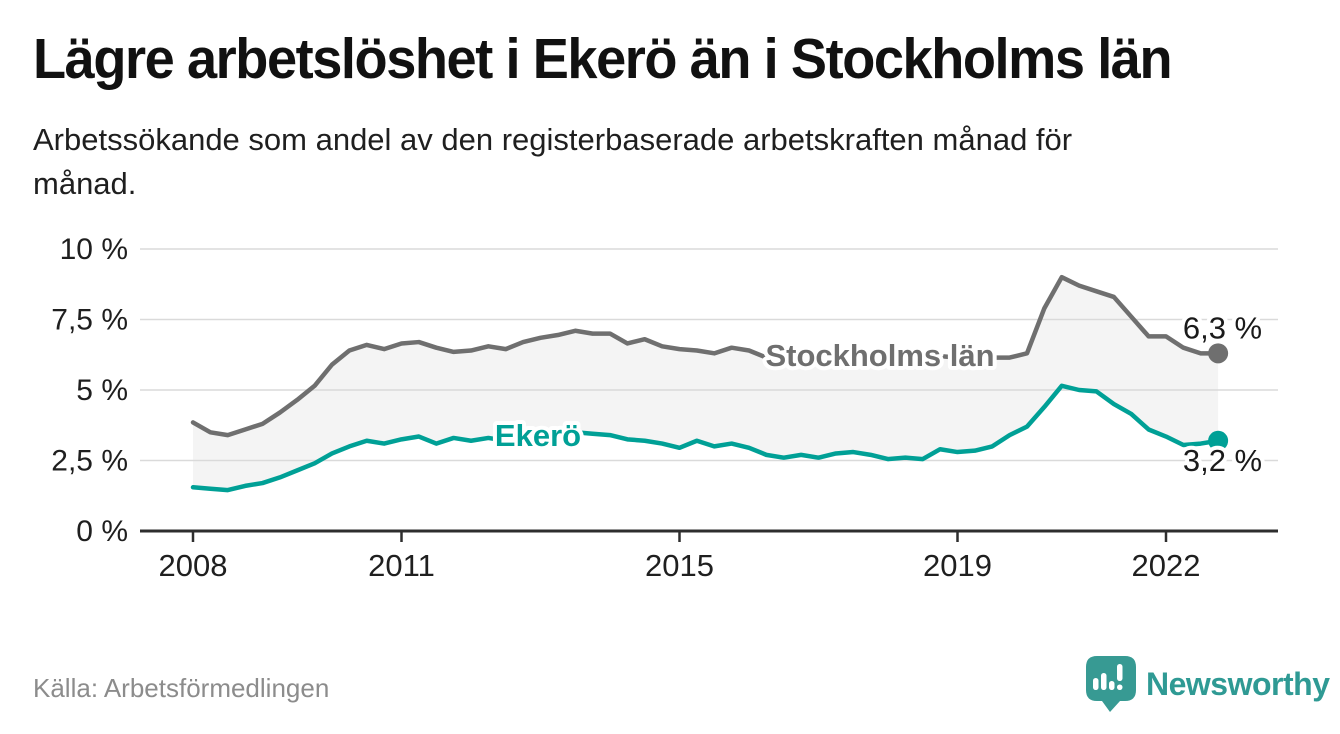 This screenshot has height=734, width=1340. I want to click on y-axis-tick-label: 5 %, so click(102, 390).